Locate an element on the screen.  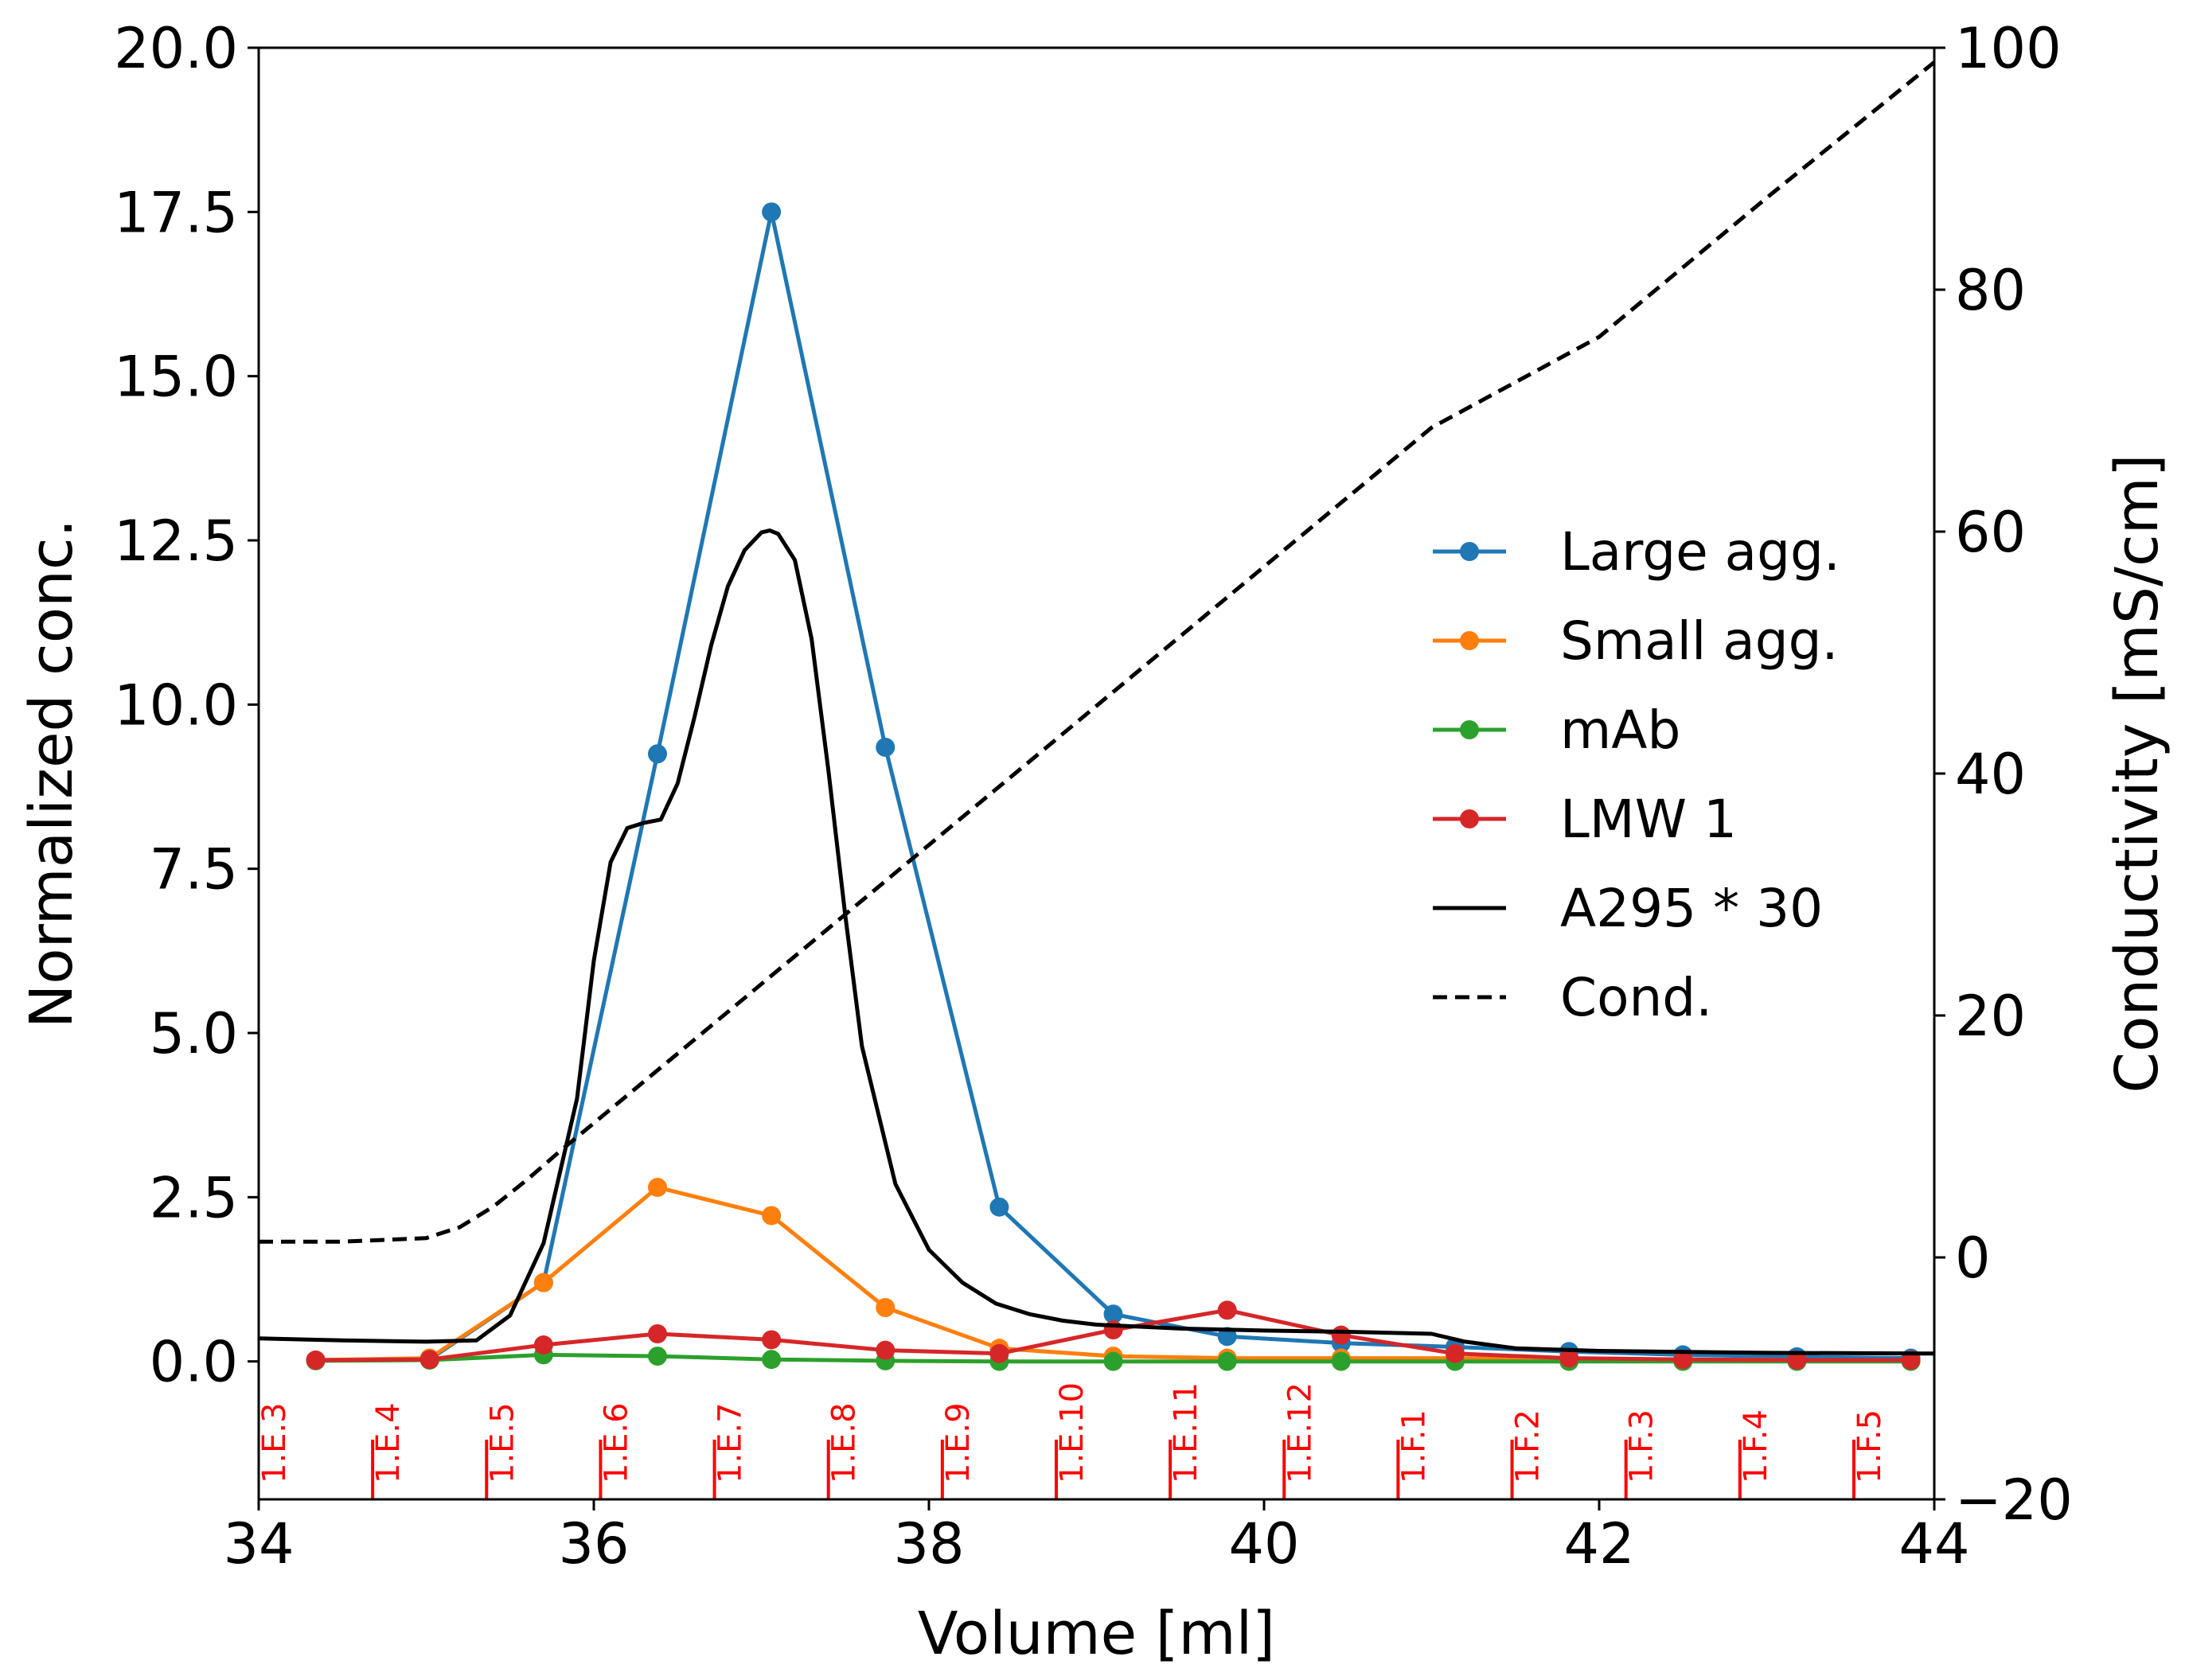
fraction-label: 1.E.3 is located at coordinates (275, 1442).